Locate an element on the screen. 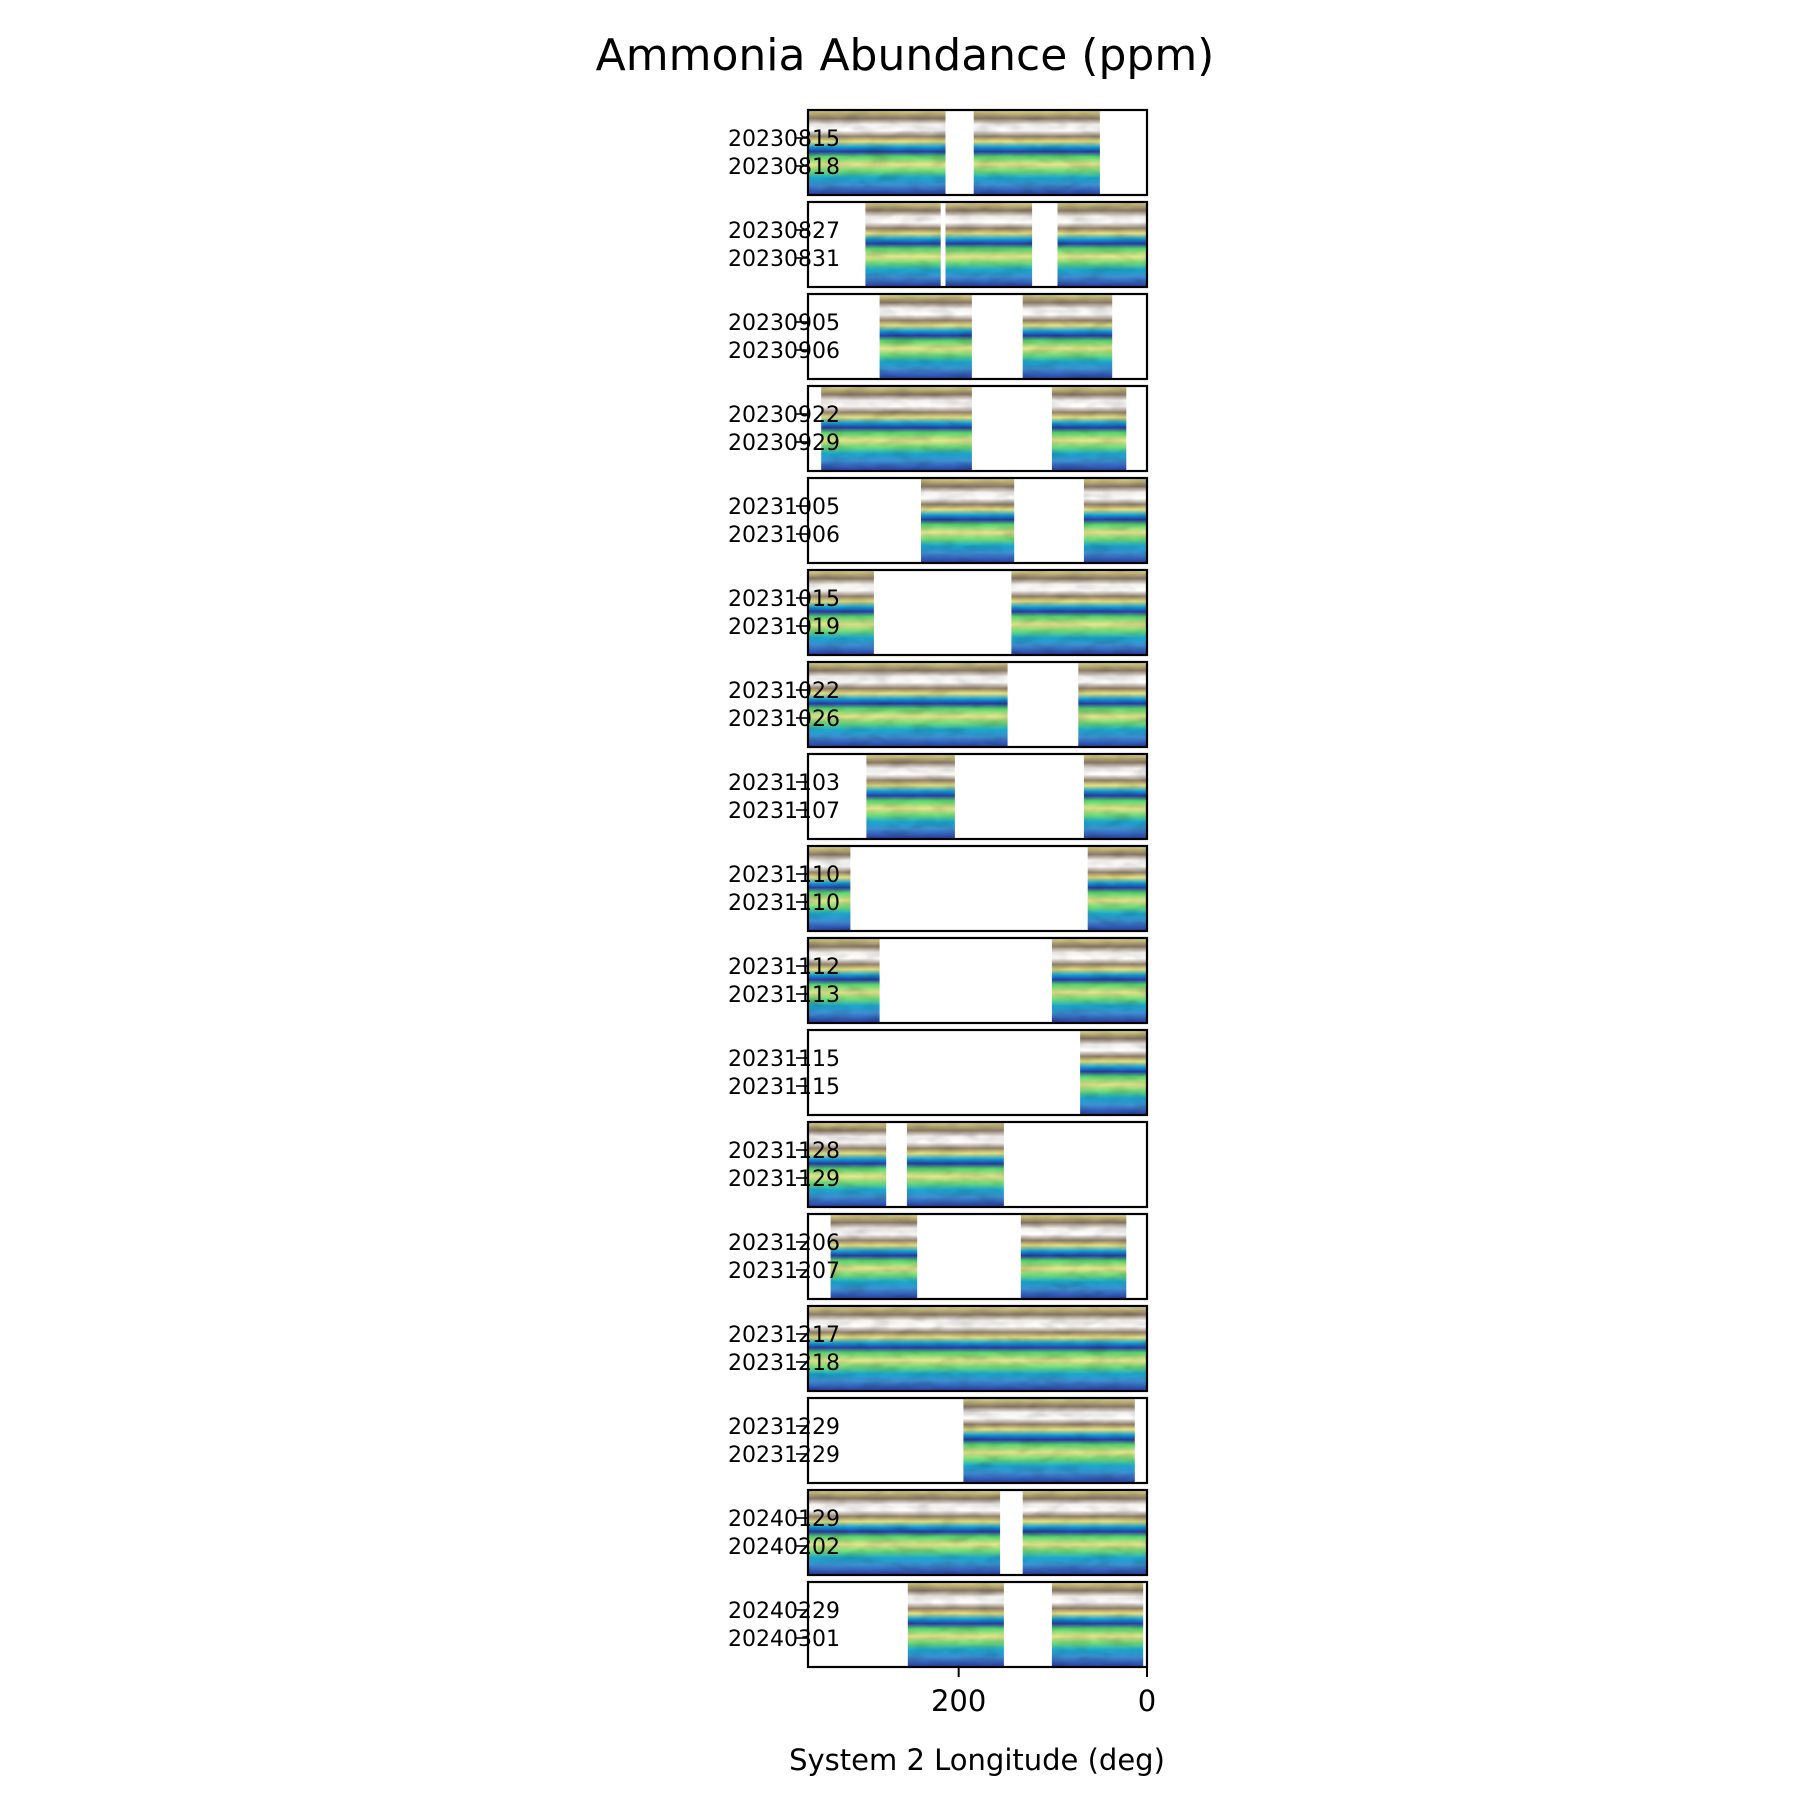 Image resolution: width=1800 pixels, height=1800 pixels. panel-date-start: 20230905 is located at coordinates (784, 323).